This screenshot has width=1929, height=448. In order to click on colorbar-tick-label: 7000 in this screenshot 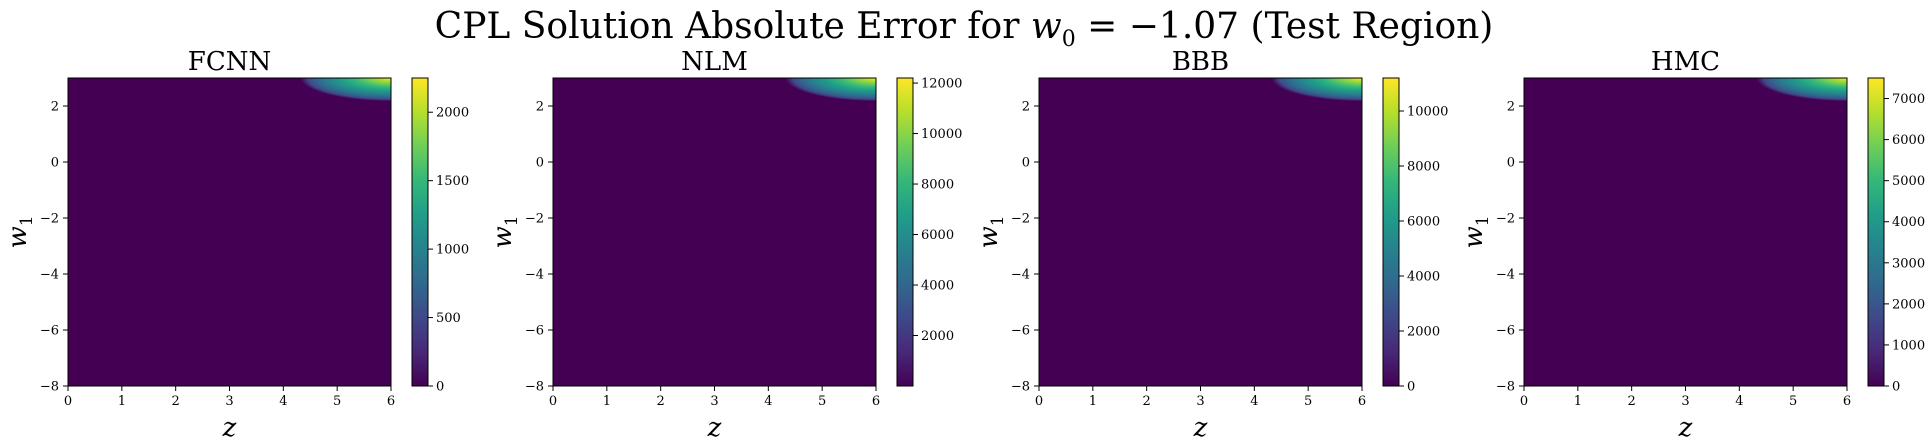, I will do `click(1908, 99)`.